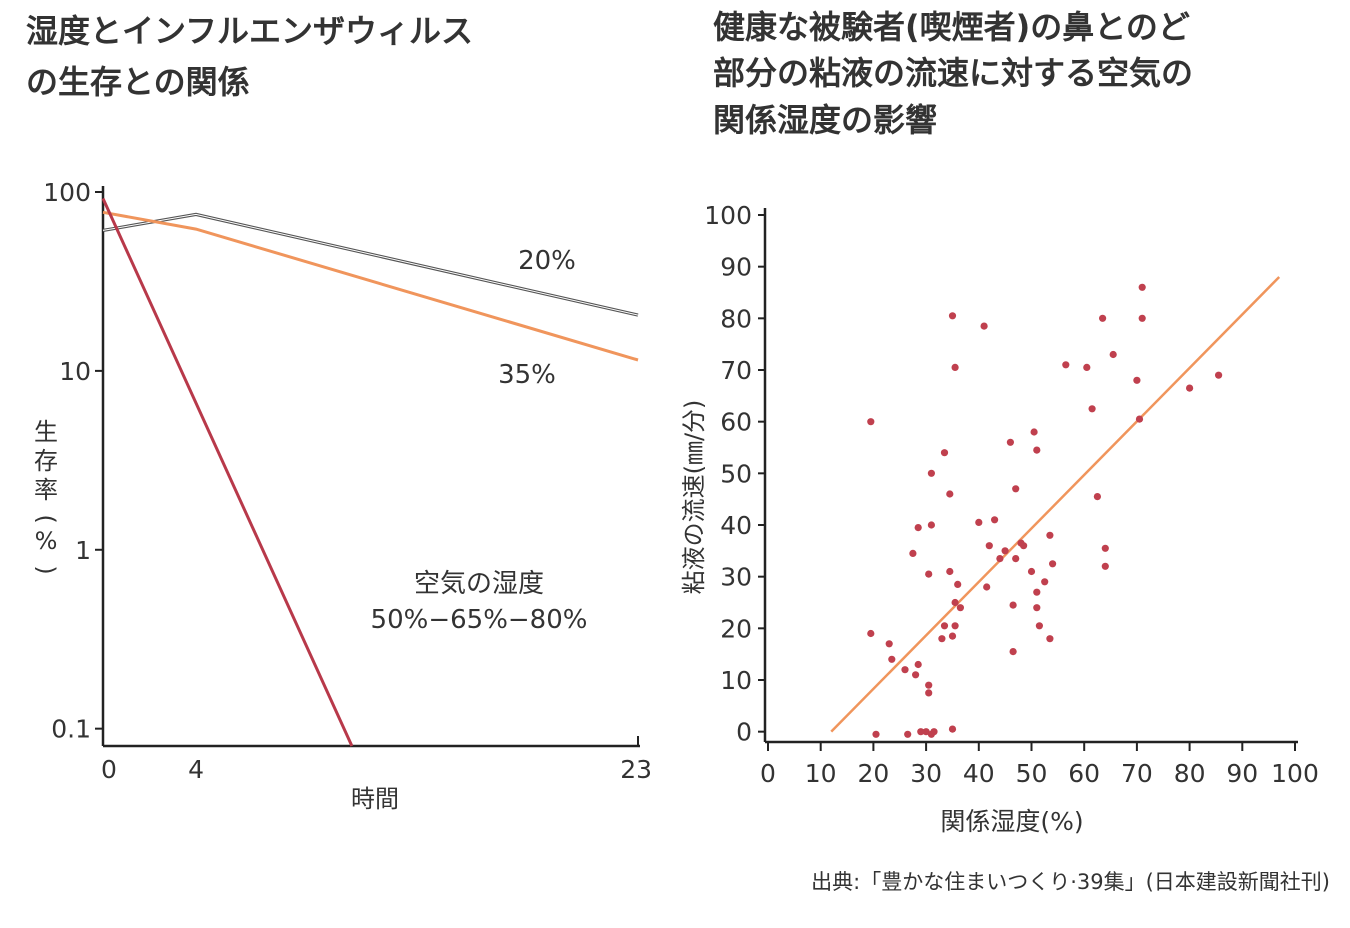  What do you see at coordinates (736, 370) in the screenshot?
I see `right-y-tick-label: 70` at bounding box center [736, 370].